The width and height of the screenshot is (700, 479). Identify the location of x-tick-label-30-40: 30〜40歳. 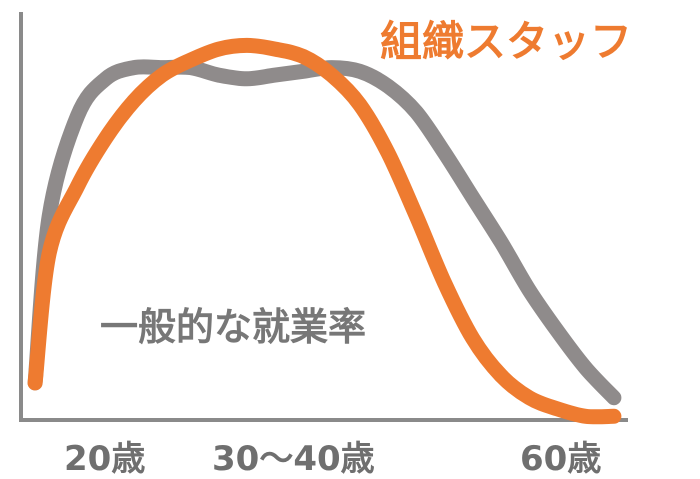
(293, 459).